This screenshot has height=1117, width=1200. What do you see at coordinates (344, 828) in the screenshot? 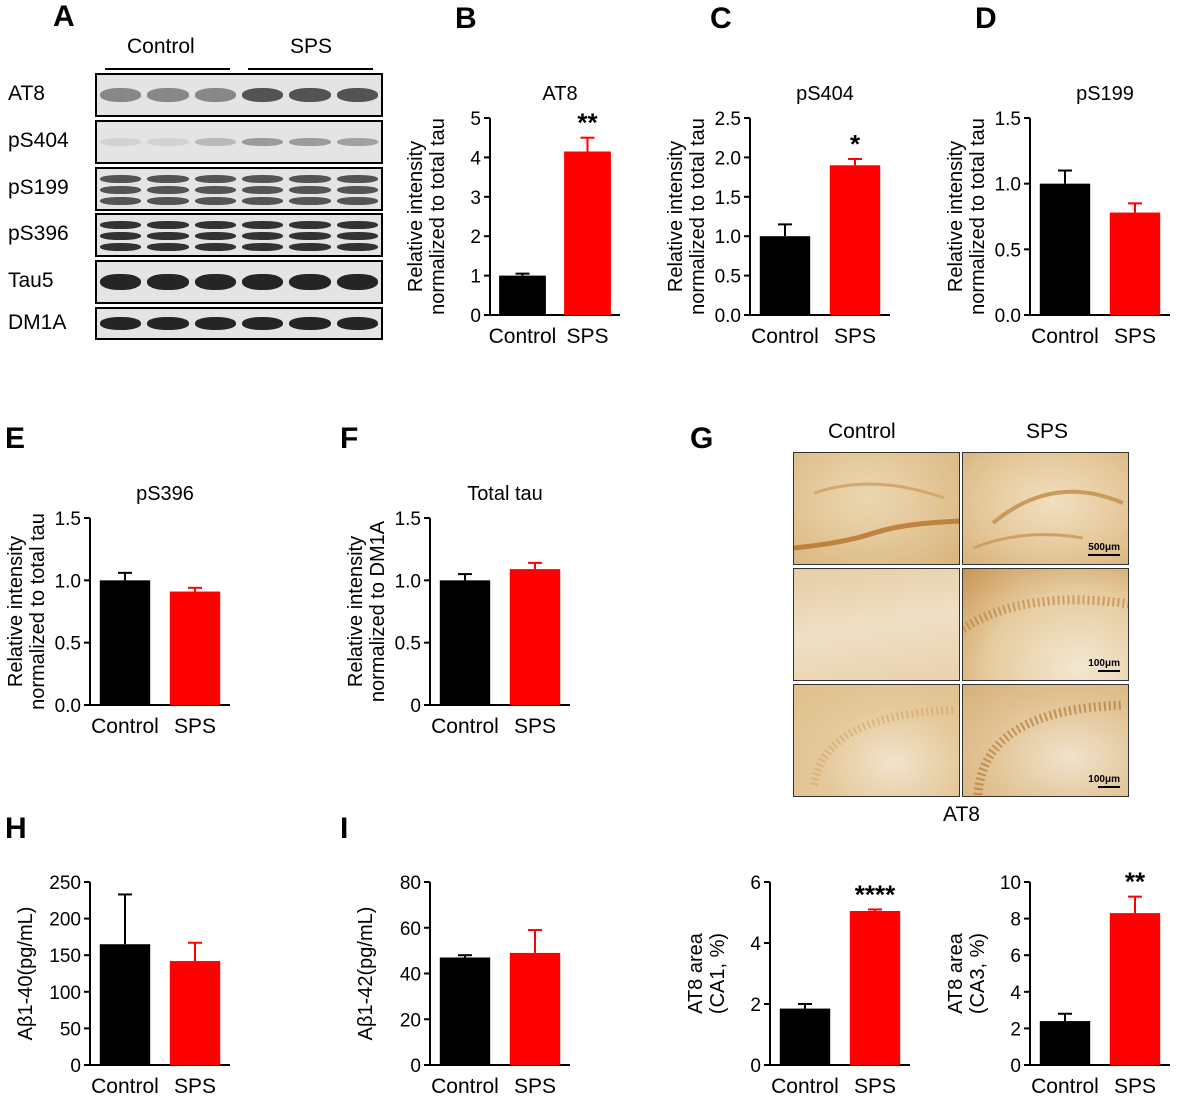
I see `panel-label-i: I` at bounding box center [344, 828].